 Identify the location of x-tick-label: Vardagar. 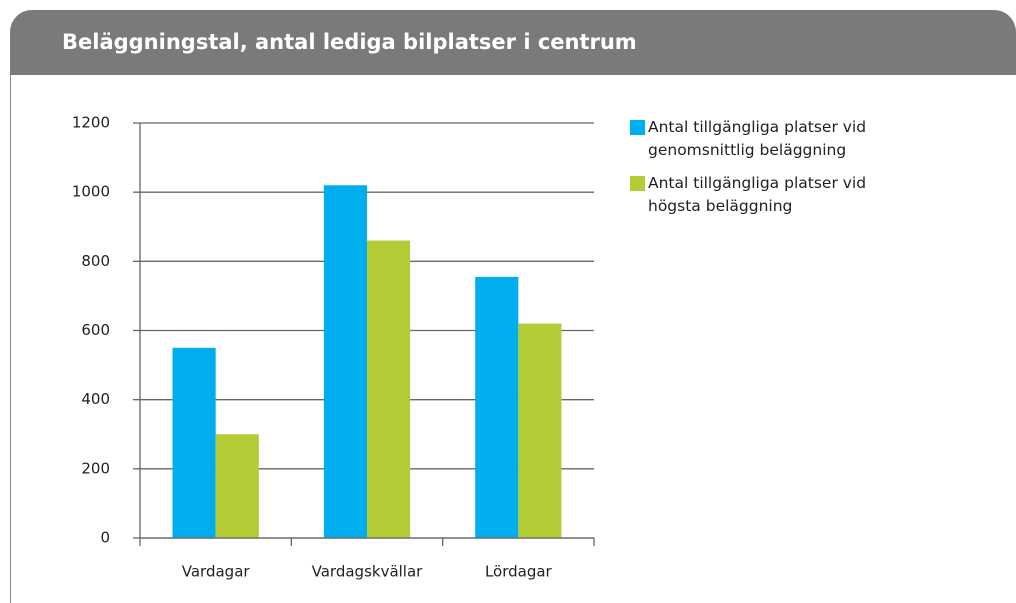
(216, 572).